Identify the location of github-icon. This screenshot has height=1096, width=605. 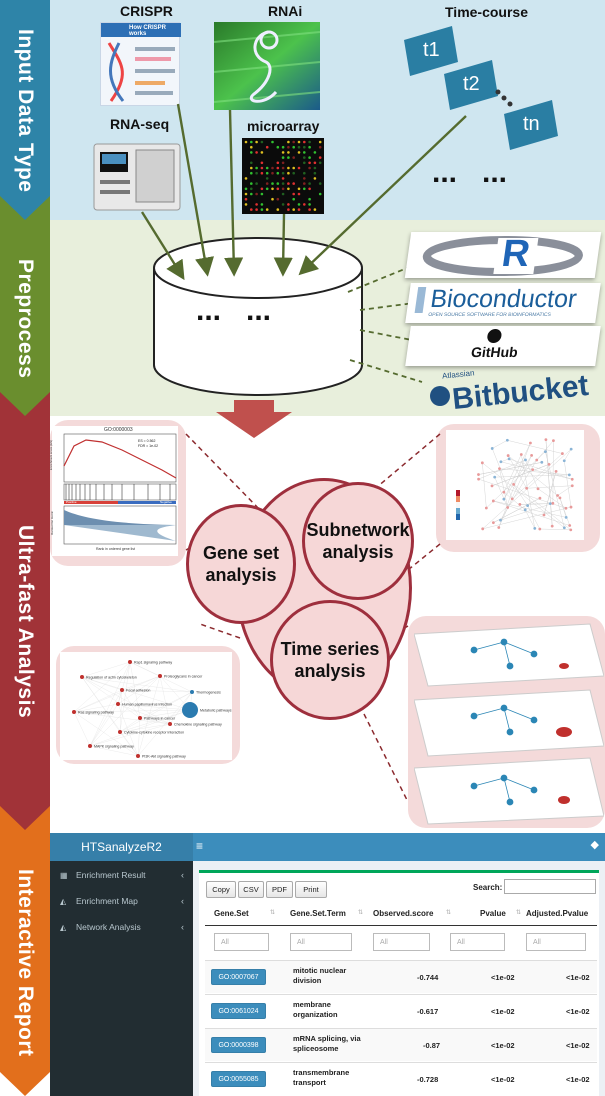
(494, 336).